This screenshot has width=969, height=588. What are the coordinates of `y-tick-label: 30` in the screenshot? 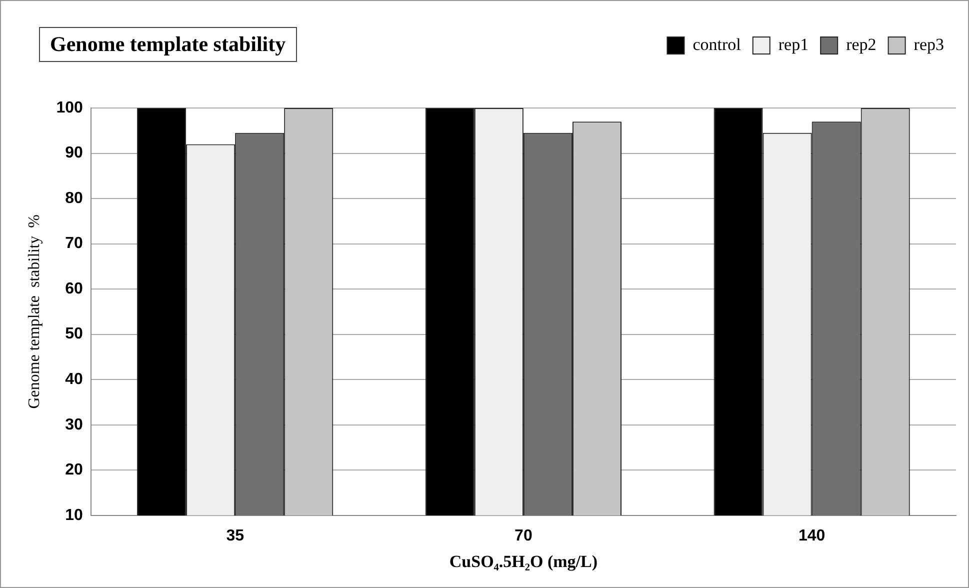 It's located at (74, 425).